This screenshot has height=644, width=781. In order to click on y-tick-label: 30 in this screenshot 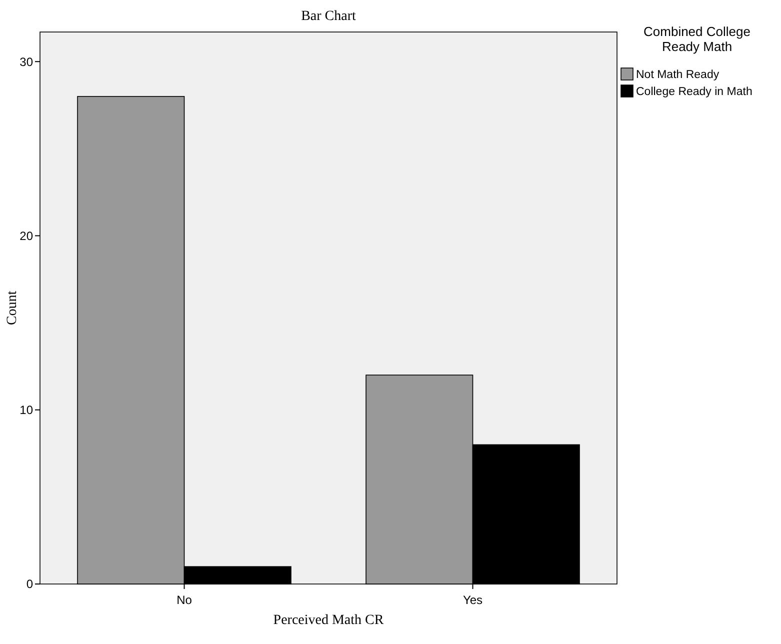, I will do `click(27, 61)`.